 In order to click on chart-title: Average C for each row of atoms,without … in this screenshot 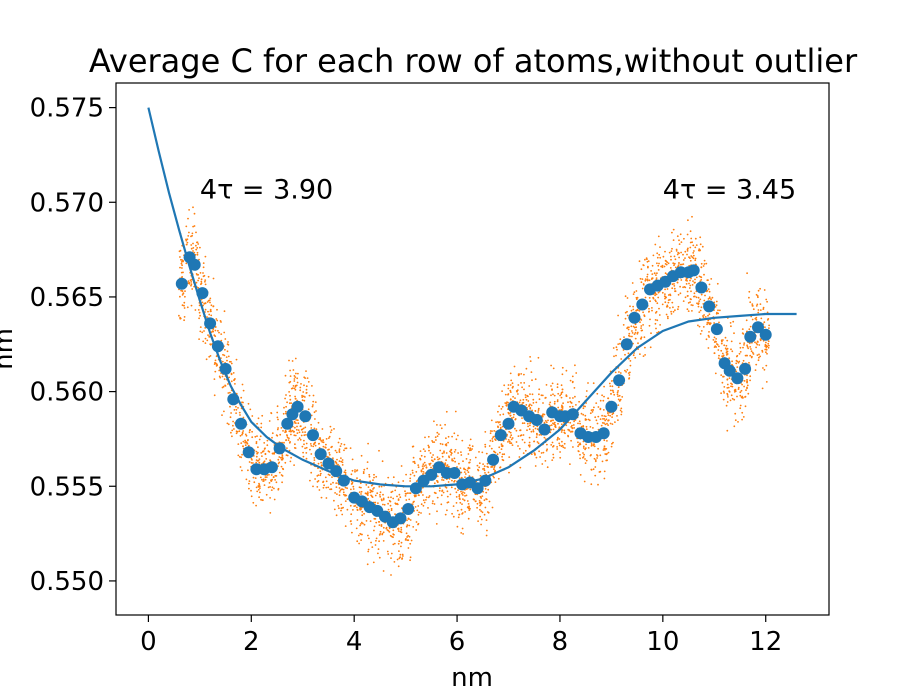, I will do `click(473, 61)`.